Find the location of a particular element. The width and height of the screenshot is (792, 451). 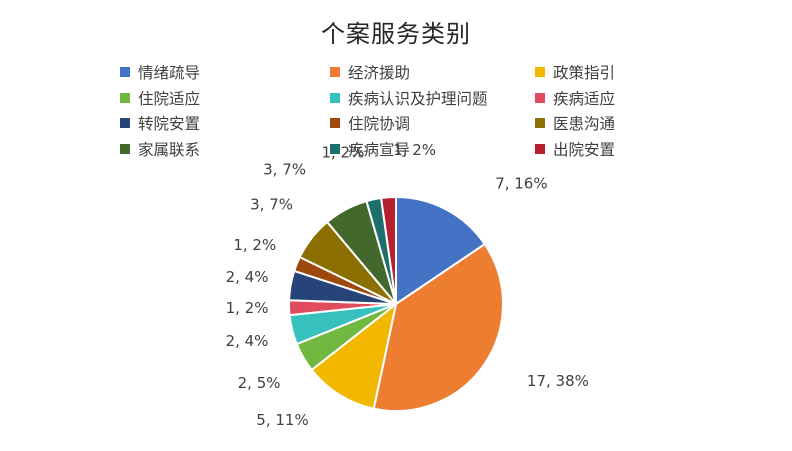

legend-label: 疾病宣导 is located at coordinates (379, 149).